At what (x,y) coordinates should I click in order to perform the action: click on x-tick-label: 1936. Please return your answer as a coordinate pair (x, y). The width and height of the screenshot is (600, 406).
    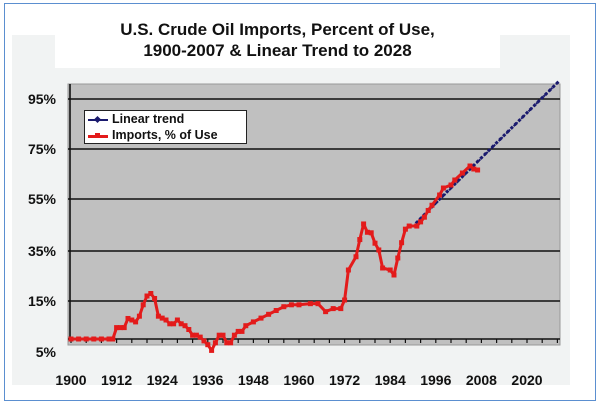
    Looking at the image, I should click on (207, 380).